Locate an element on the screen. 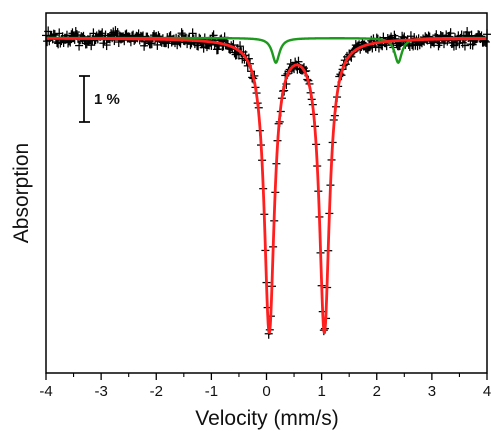 The image size is (491, 431). scale-bar-label: 1 % is located at coordinates (107, 99).